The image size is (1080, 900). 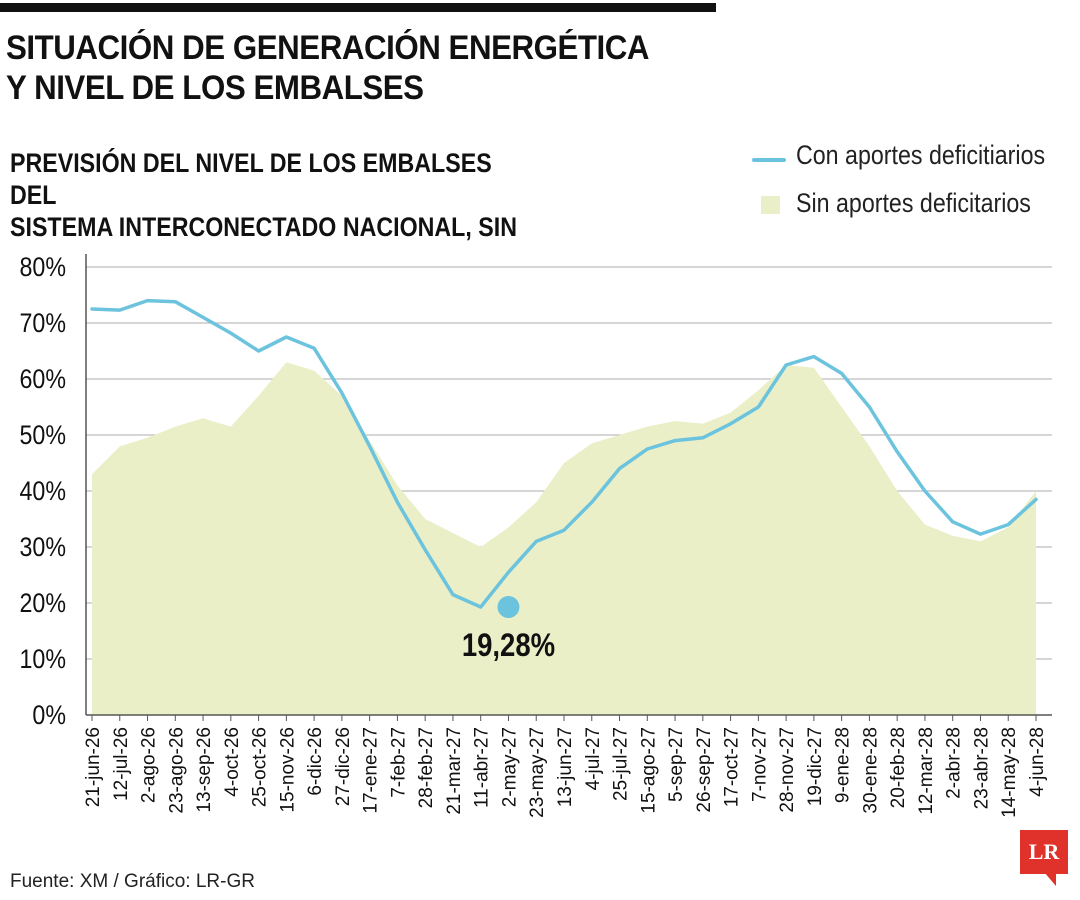 What do you see at coordinates (815, 766) in the screenshot?
I see `x-tick-label: 19-dic-27` at bounding box center [815, 766].